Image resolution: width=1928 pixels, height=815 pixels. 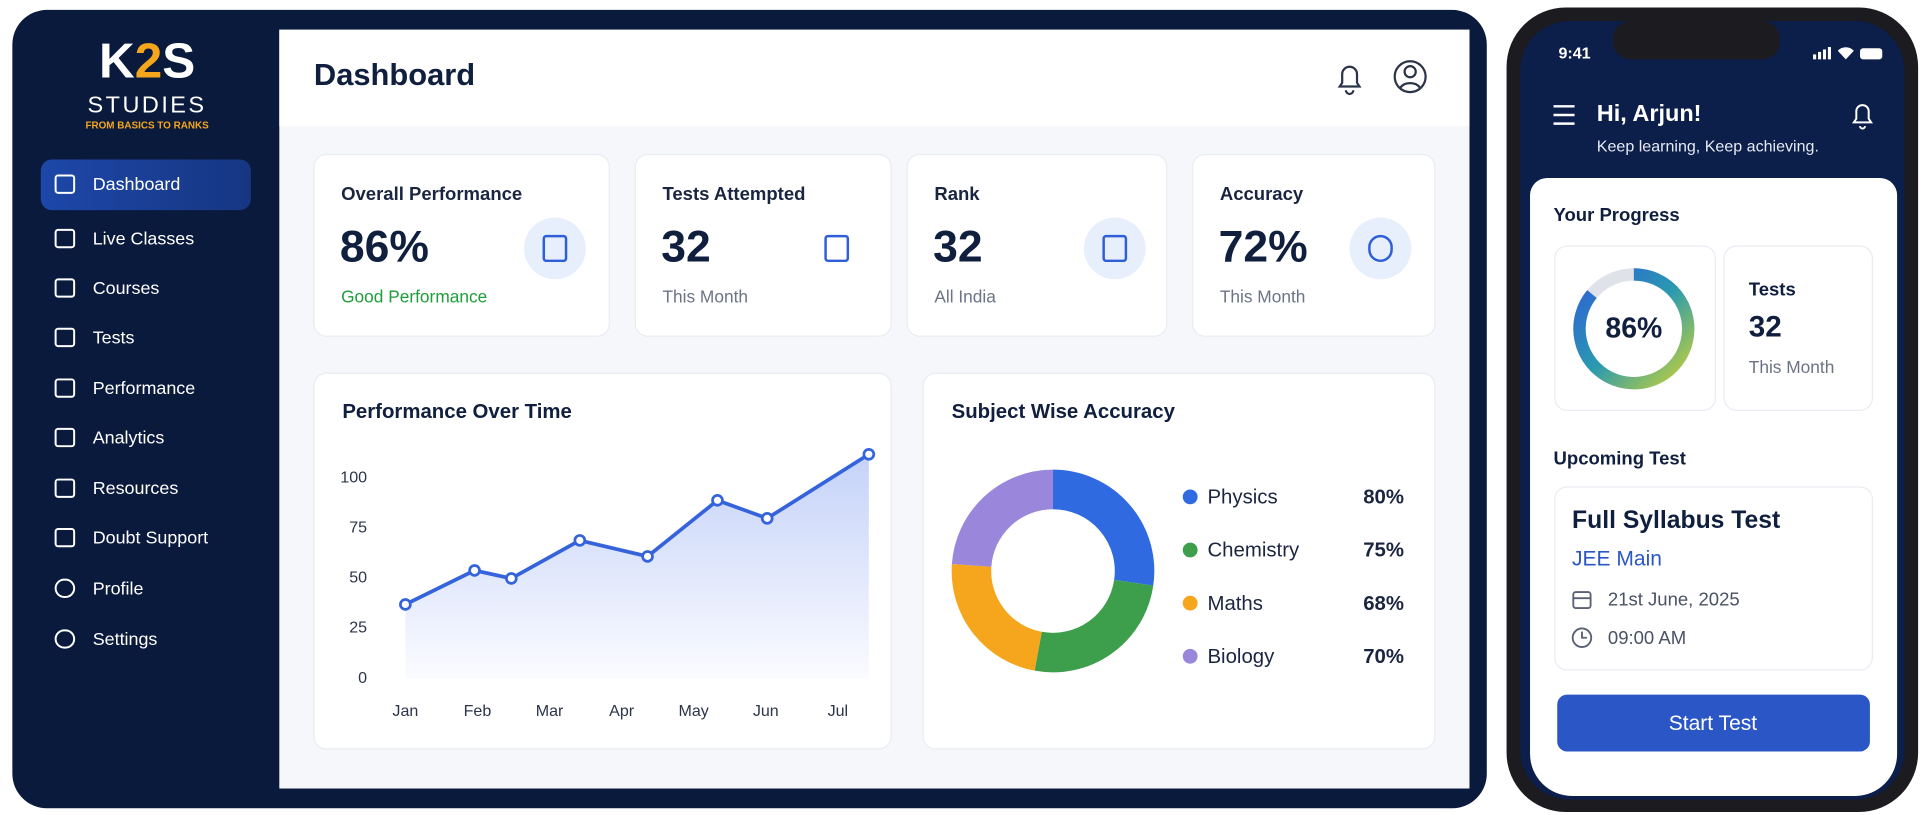 What do you see at coordinates (957, 193) in the screenshot?
I see `stat-title: Rank` at bounding box center [957, 193].